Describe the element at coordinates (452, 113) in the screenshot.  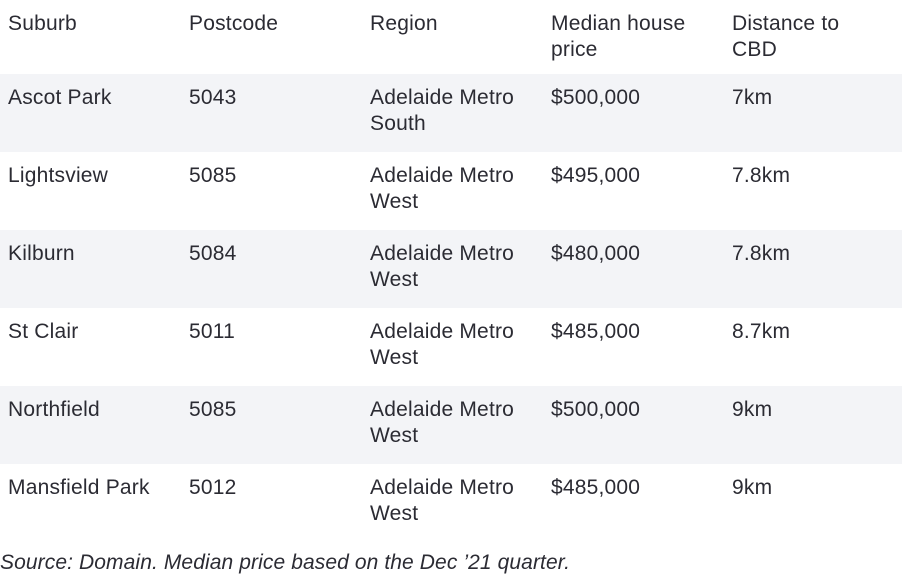
I see `cell-region: Adelaide Metro South` at that location.